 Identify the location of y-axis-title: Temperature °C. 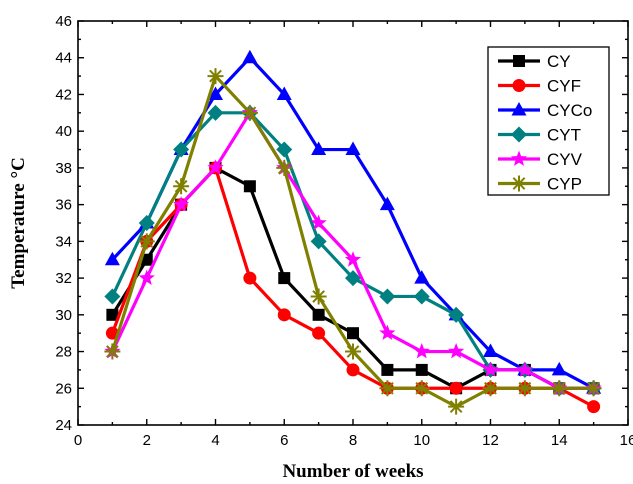
(18, 223).